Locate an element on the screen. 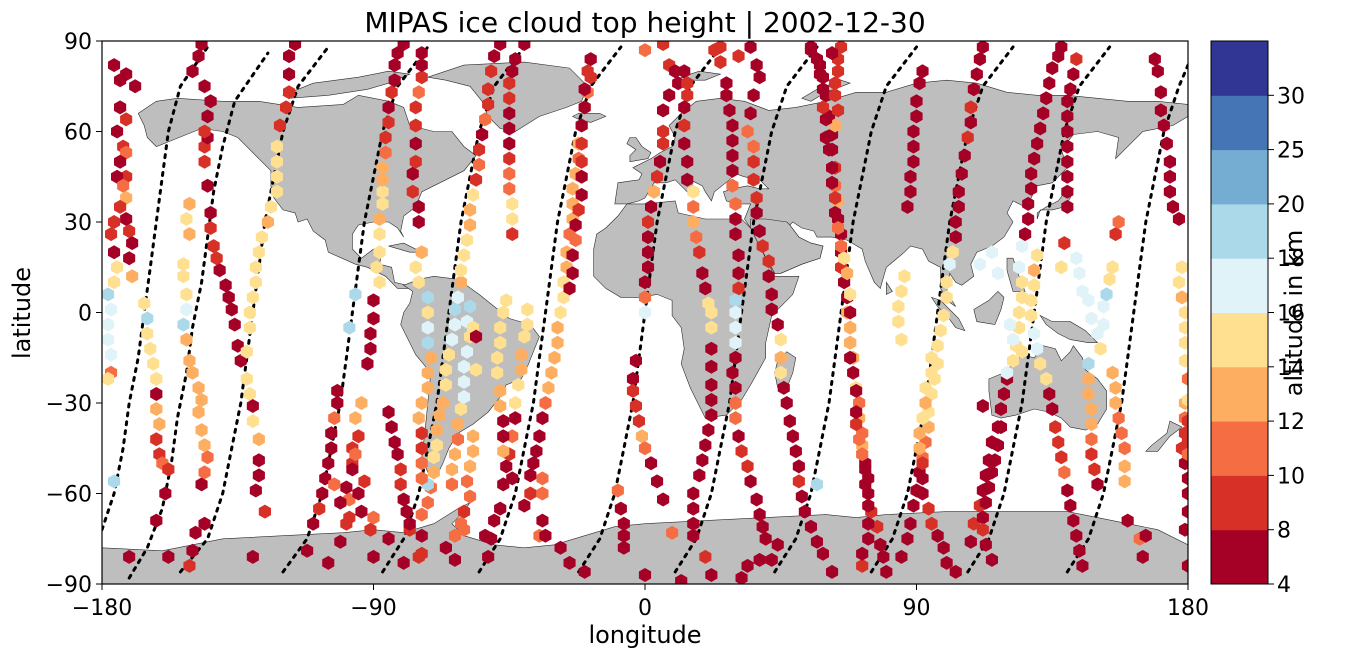 This screenshot has height=657, width=1345. x-tick-label: 180 is located at coordinates (1188, 608).